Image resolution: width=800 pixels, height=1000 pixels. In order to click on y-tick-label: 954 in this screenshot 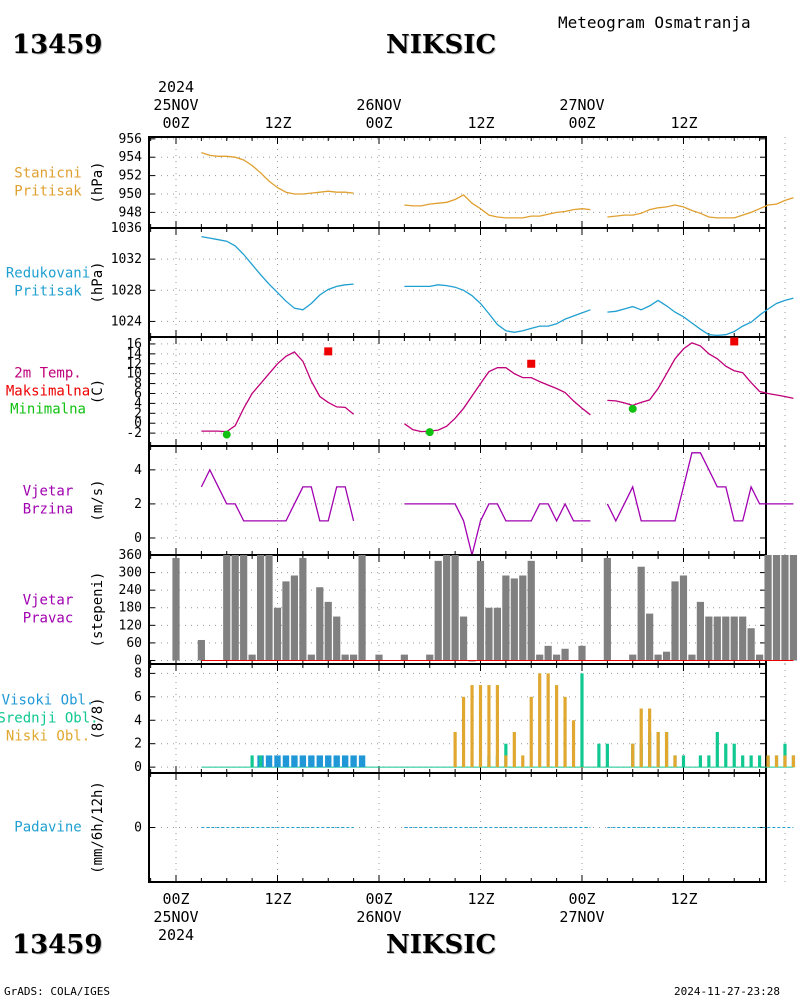, I will do `click(131, 157)`.